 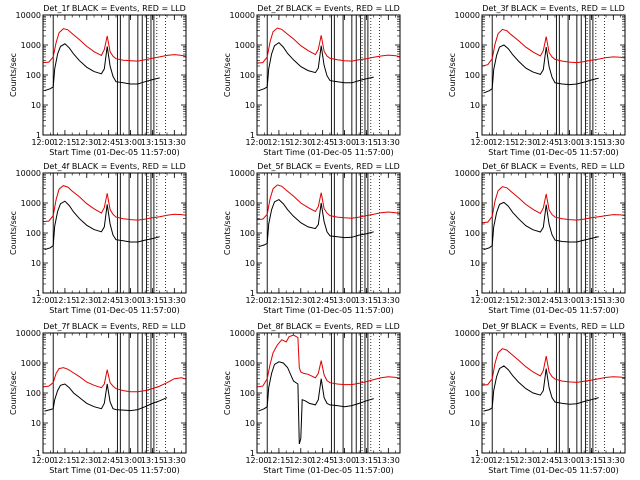 I want to click on chart-title: Det_8f BLACK = Events, RED = LLD, so click(x=328, y=326).